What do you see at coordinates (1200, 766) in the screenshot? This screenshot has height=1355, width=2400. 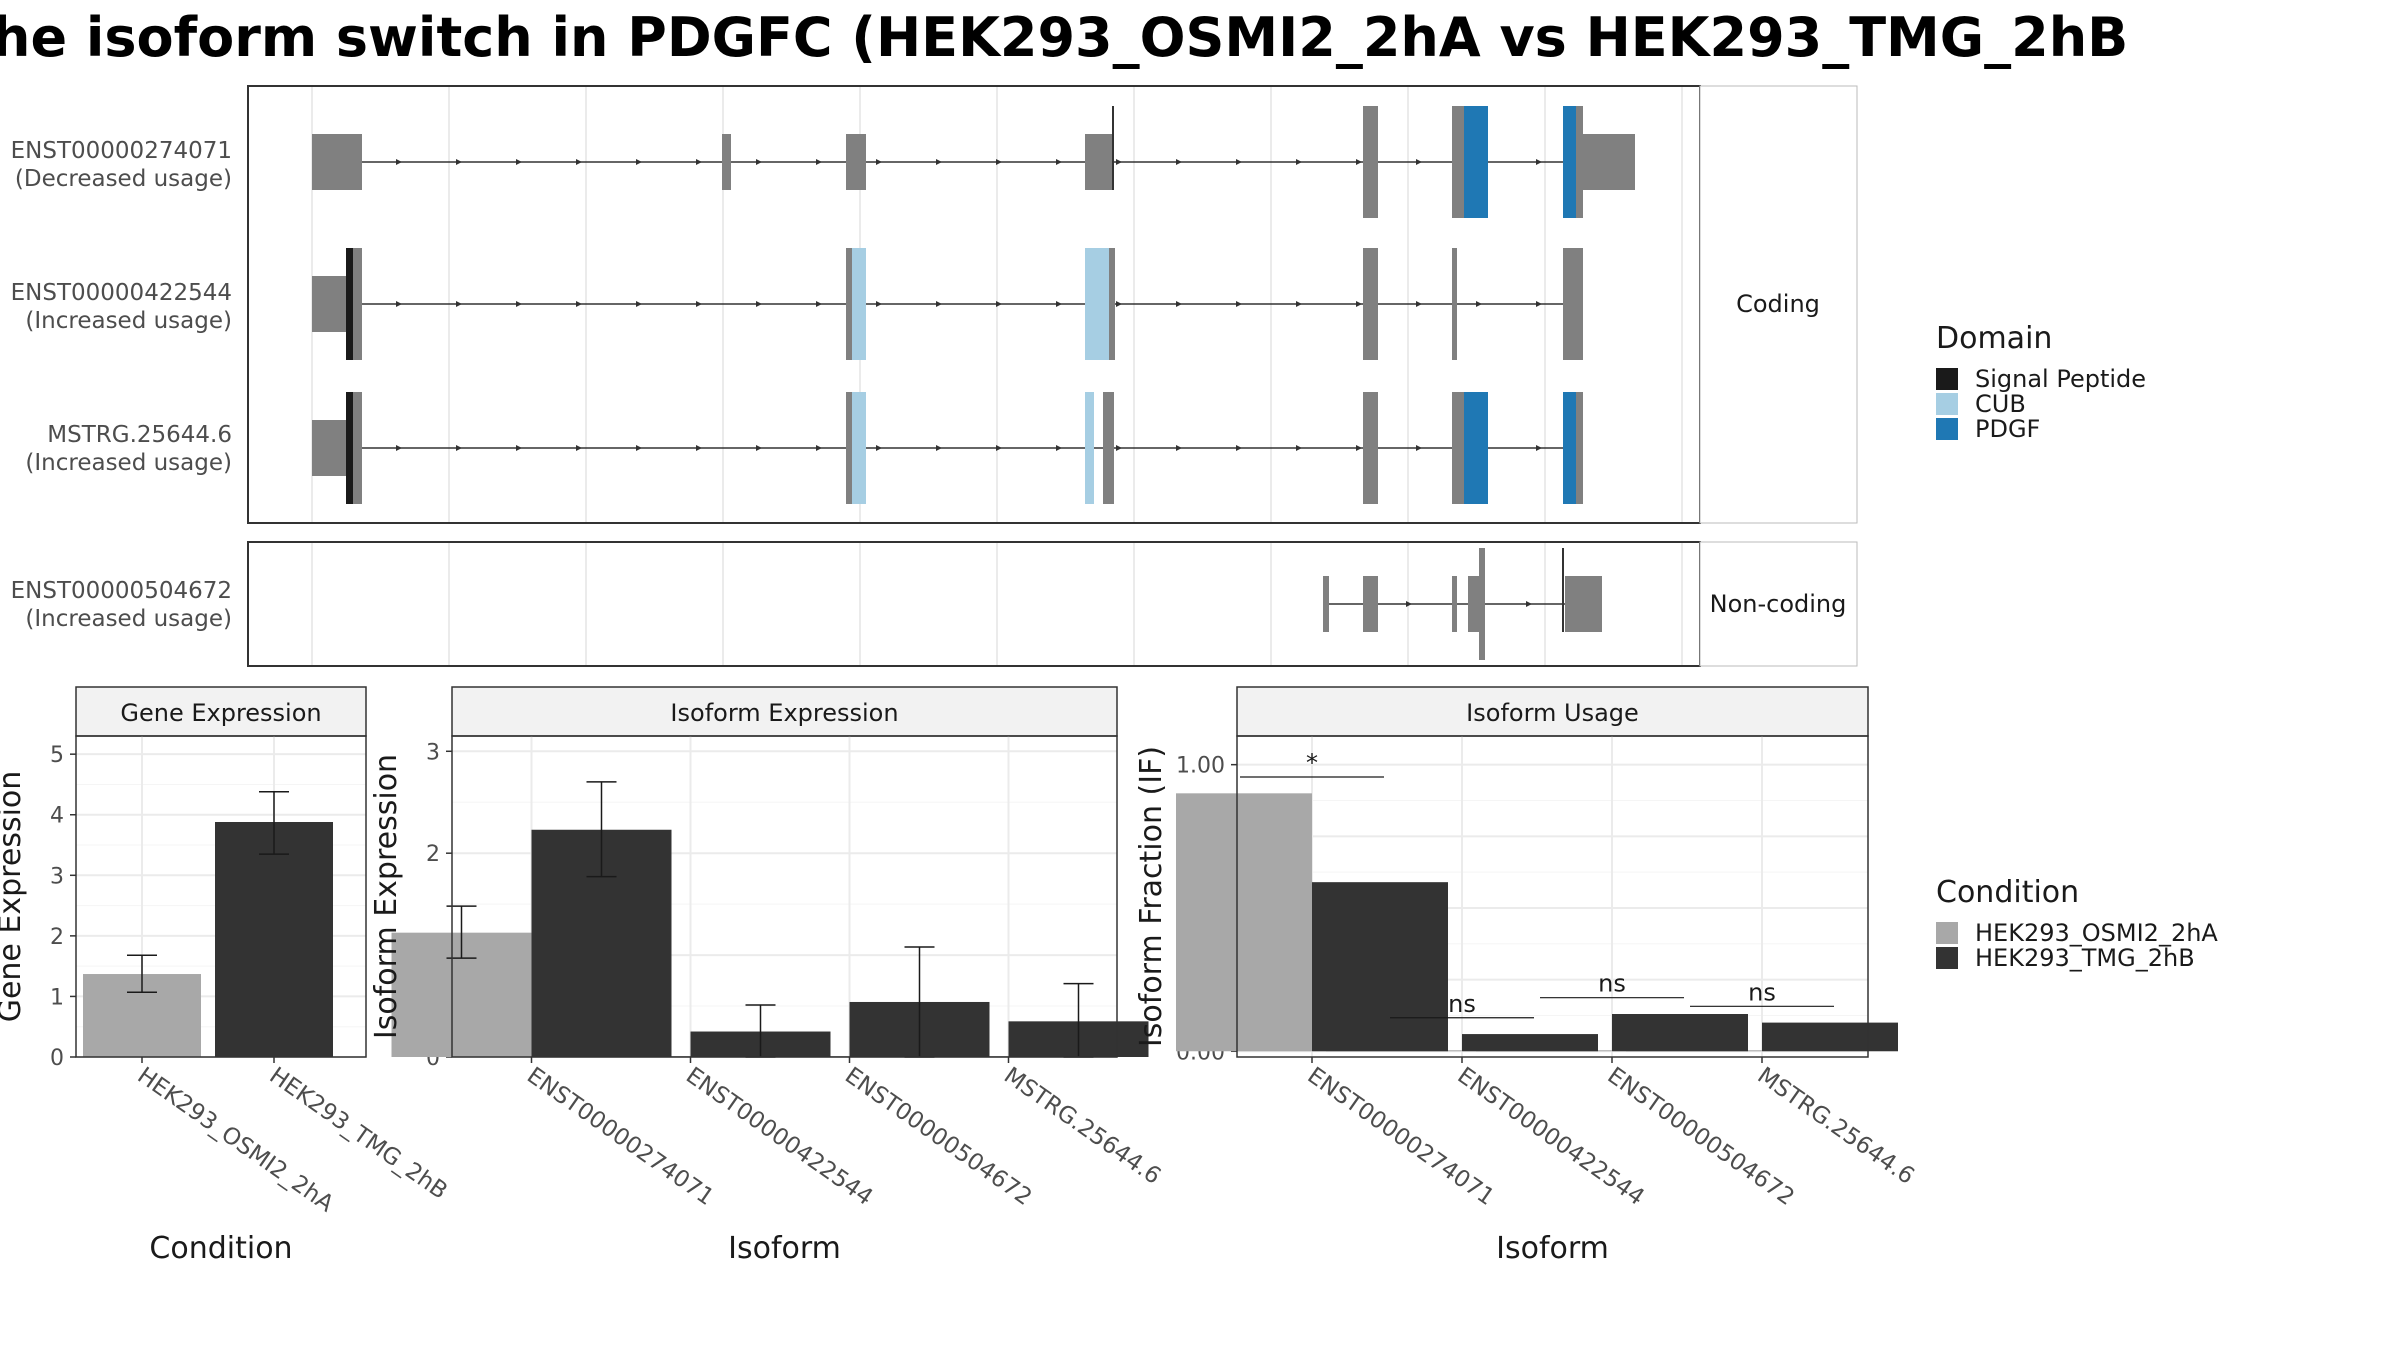 I see `y-tick-label: 1.00` at bounding box center [1200, 766].